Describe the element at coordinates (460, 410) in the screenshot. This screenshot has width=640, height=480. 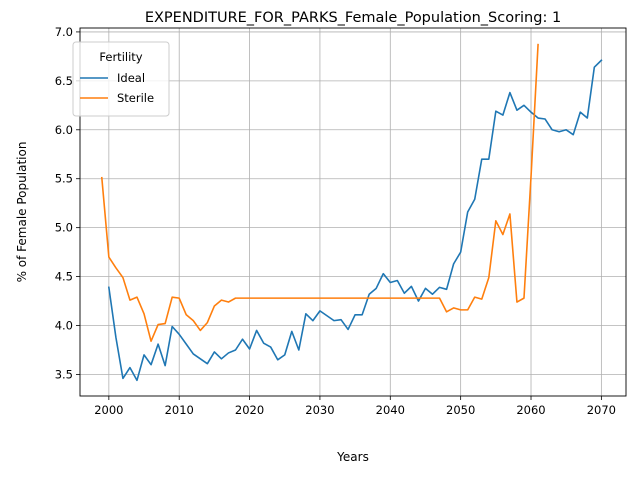
I see `x-tick-label: 2050` at that location.